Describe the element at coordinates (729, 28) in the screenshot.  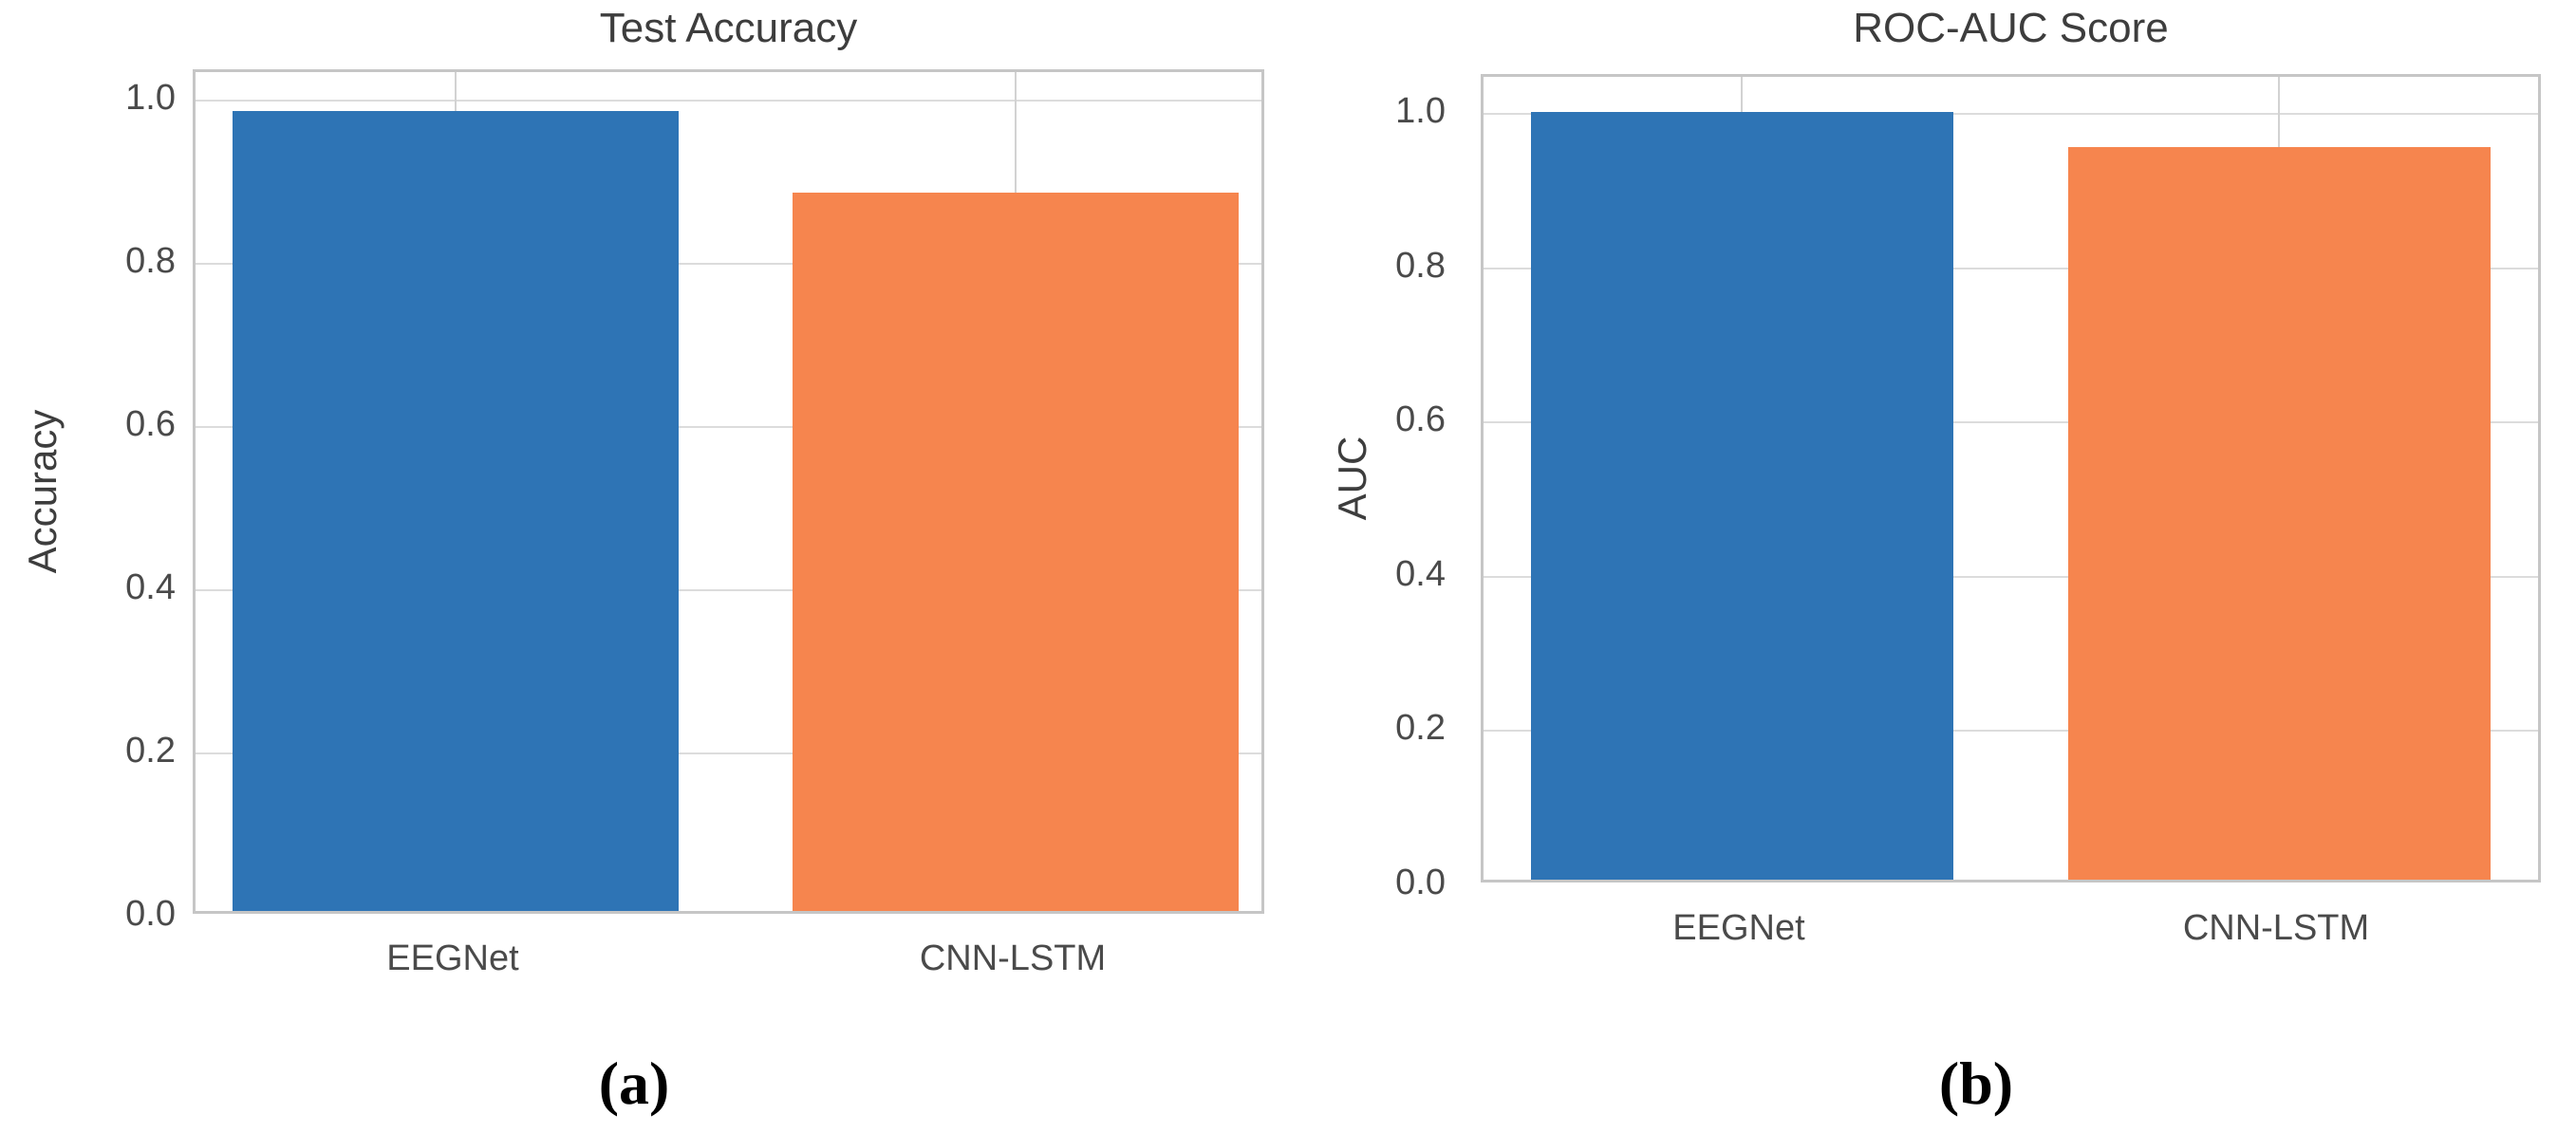
I see `chart-title: Test Accuracy` at that location.